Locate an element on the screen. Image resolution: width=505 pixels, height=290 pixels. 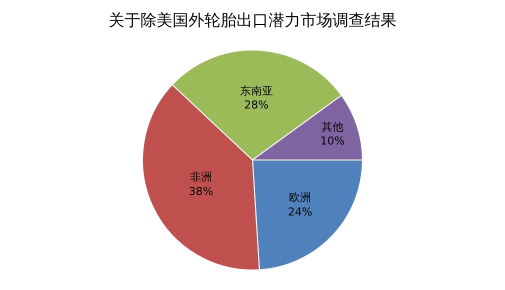
slice-label: 非洲 is located at coordinates (201, 177).